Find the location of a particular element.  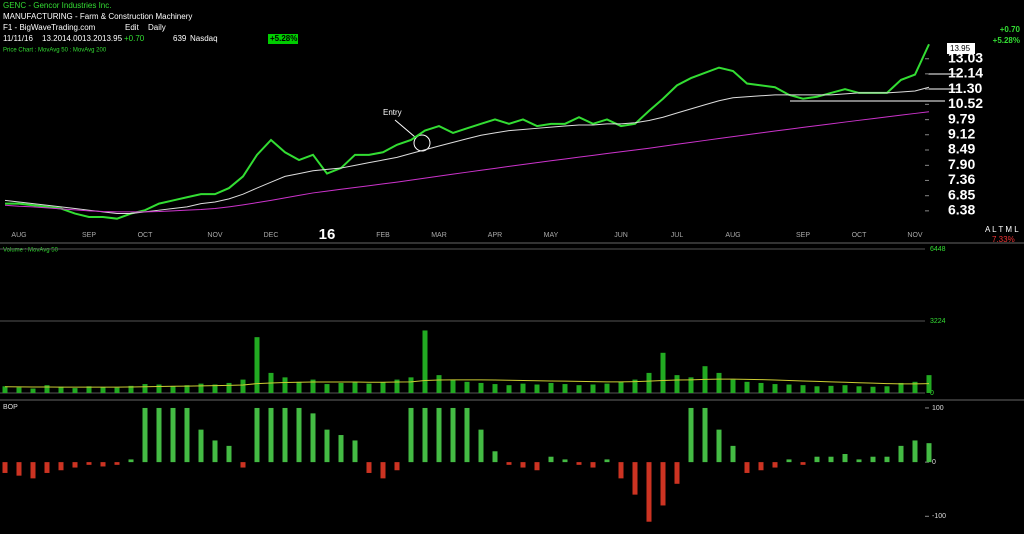

y-tick-label: 100 is located at coordinates (938, 408).